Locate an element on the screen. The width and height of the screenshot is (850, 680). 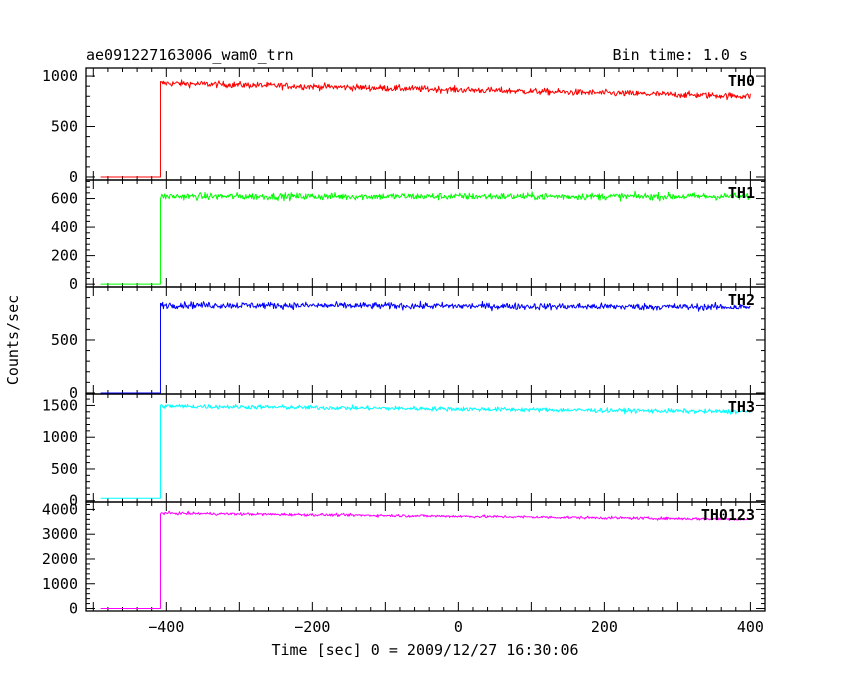
series-label: TH0123 is located at coordinates (728, 515).